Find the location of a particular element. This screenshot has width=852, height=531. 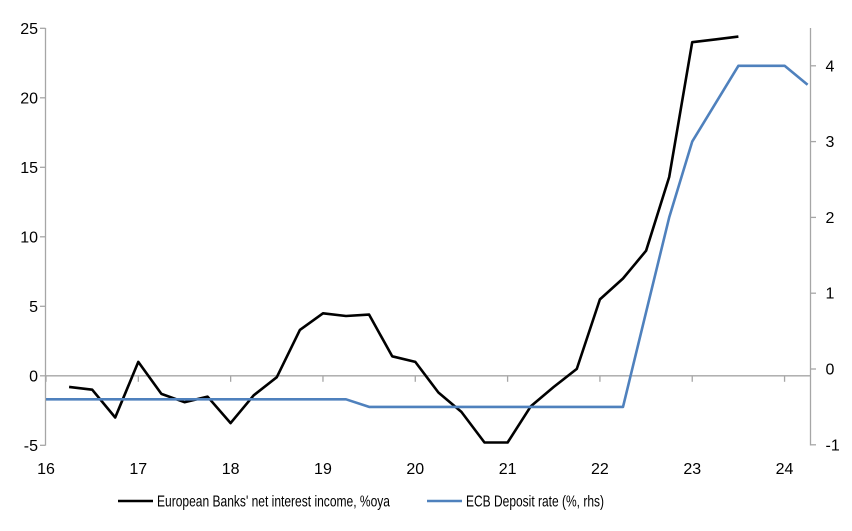

left-axis-tick-label: 20 is located at coordinates (29, 98).